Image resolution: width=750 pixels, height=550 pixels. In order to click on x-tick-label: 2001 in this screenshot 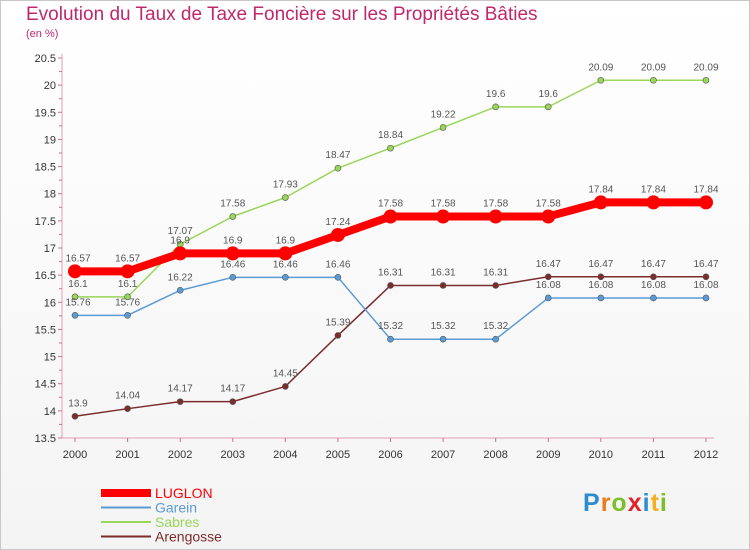, I will do `click(127, 455)`.